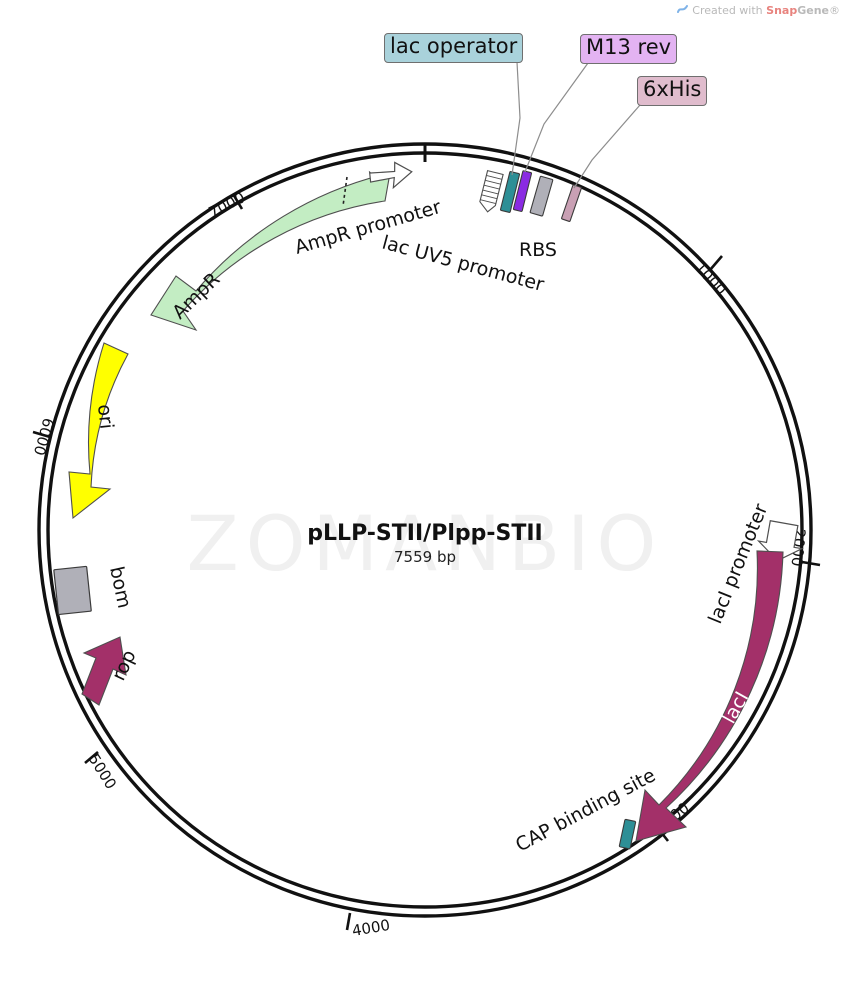 The image size is (850, 984). I want to click on tick-label: 4000, so click(371, 928).